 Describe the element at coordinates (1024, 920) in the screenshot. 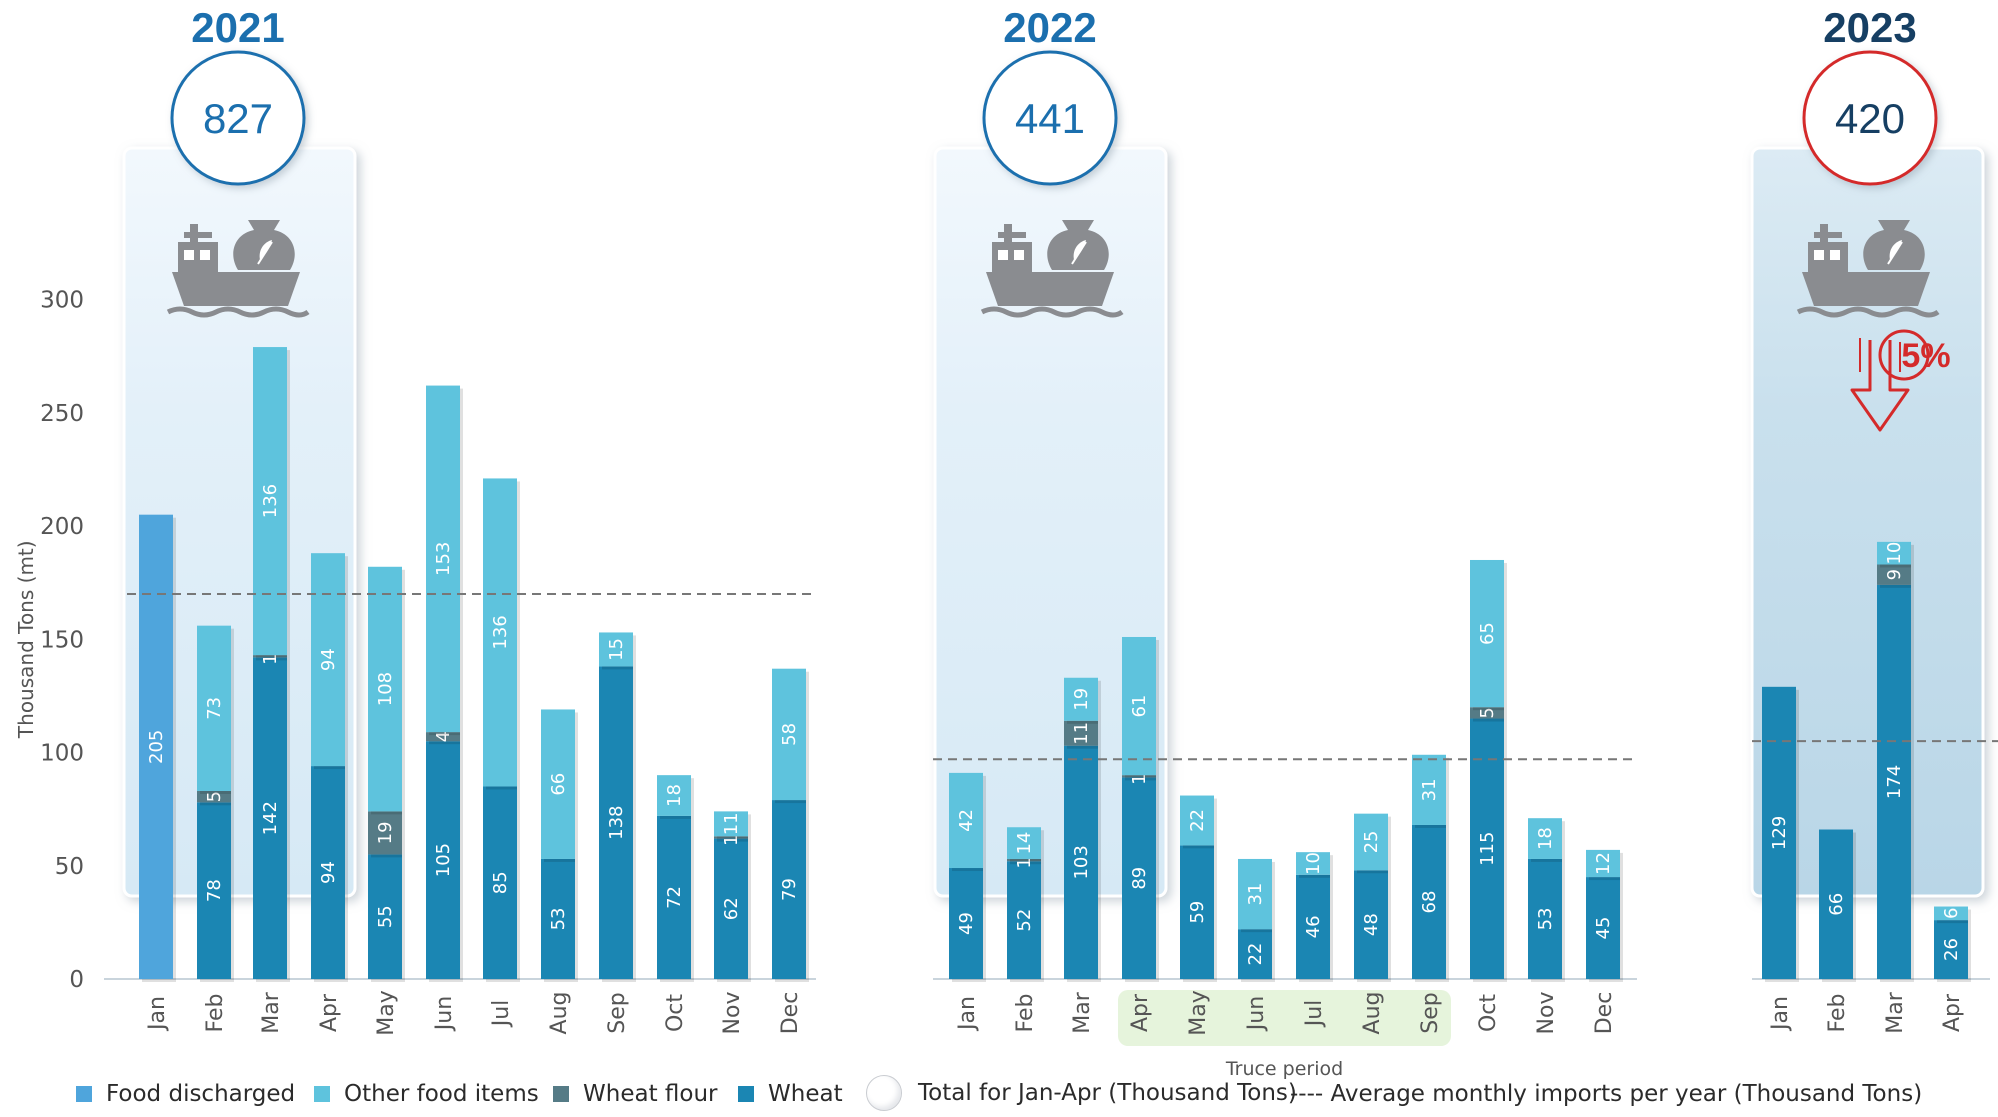

I see `bar-value-label: 52` at that location.